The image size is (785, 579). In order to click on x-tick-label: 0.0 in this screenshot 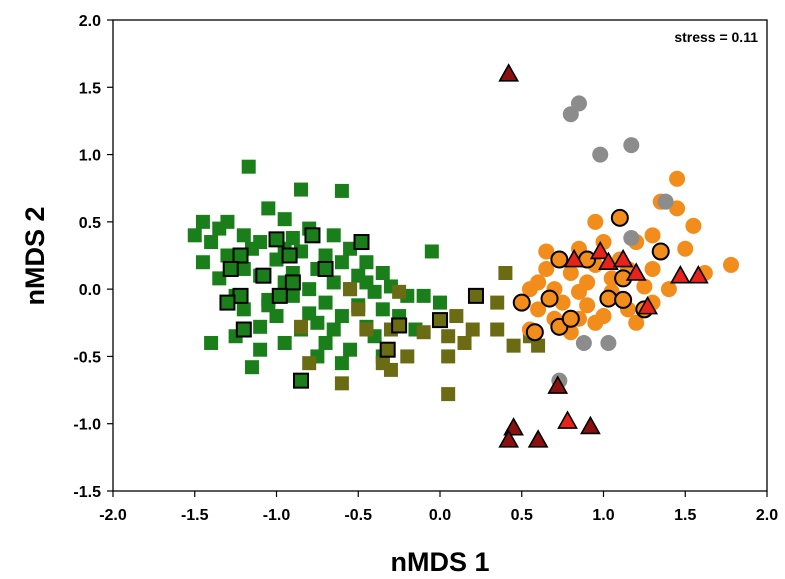, I will do `click(440, 515)`.